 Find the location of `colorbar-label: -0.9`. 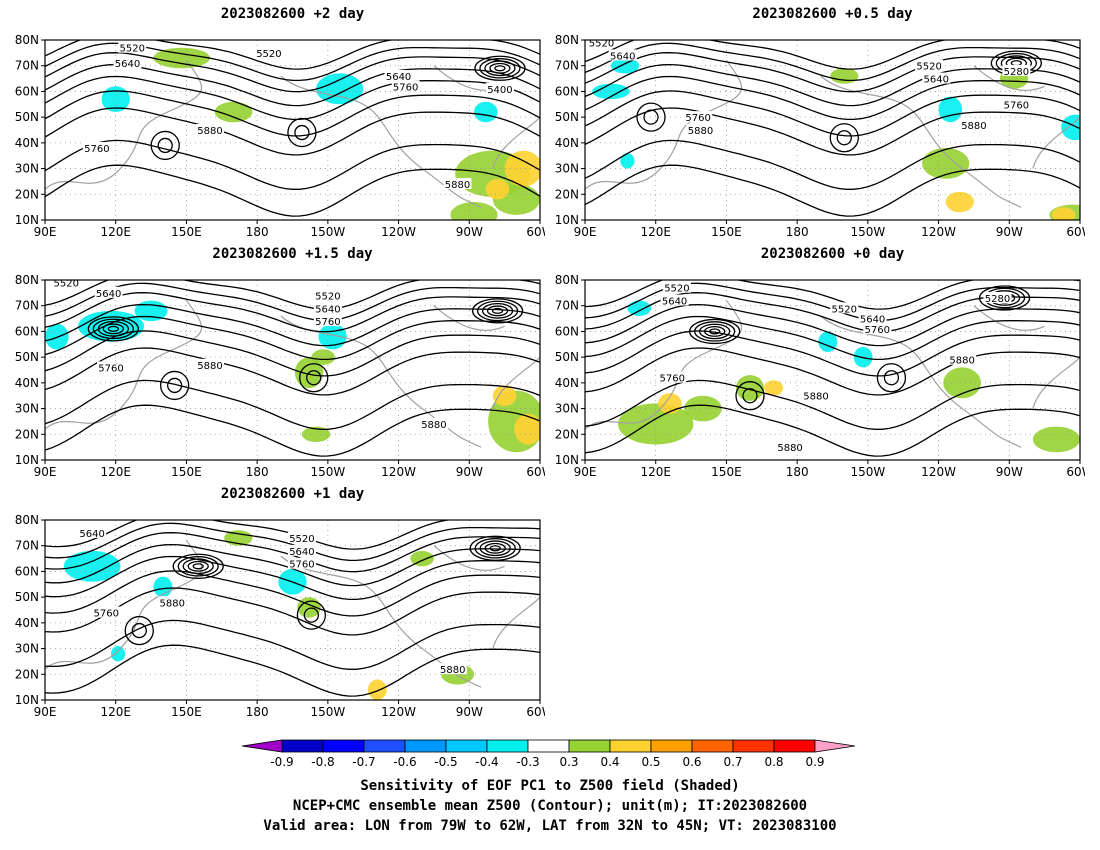

colorbar-label: -0.9 is located at coordinates (281, 762).